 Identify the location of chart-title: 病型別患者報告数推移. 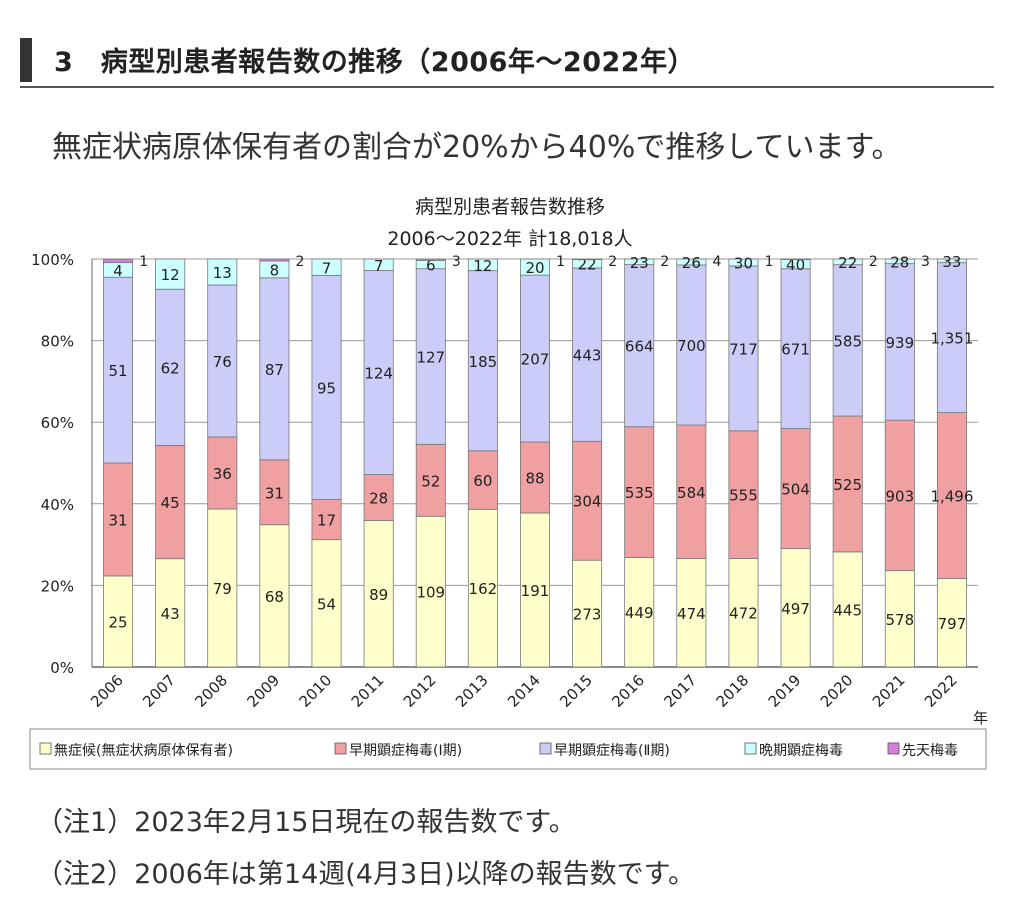
(510, 207).